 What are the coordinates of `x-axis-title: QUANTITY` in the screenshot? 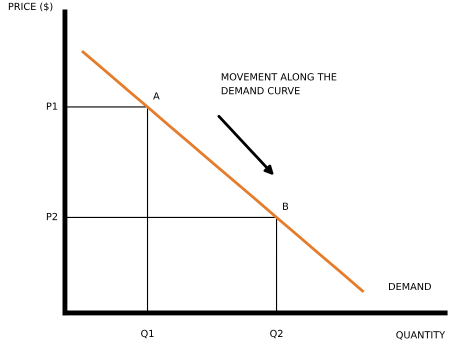 It's located at (421, 335).